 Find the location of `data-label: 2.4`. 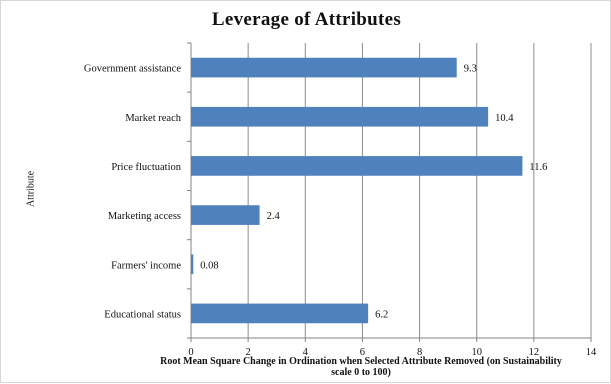

data-label: 2.4 is located at coordinates (274, 216).